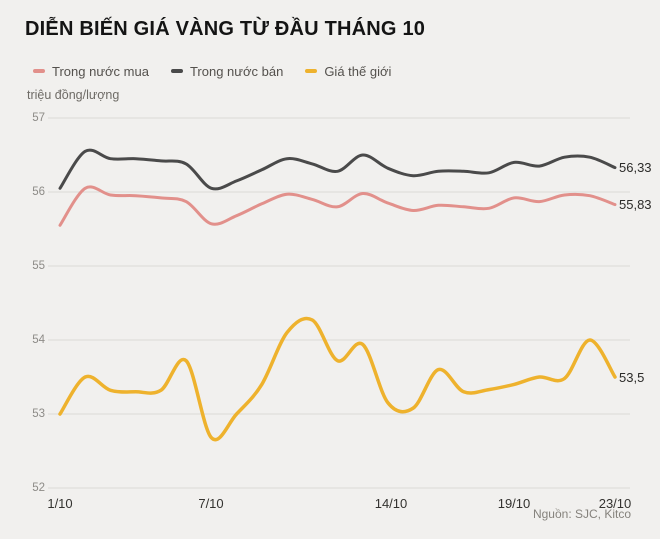 The image size is (660, 539). Describe the element at coordinates (39, 71) in the screenshot. I see `buy-line-swatch-icon` at that location.